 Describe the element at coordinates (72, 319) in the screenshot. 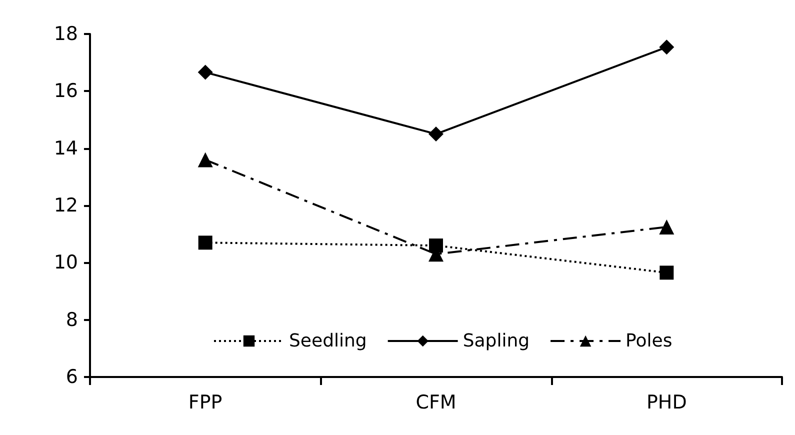

I see `y-tick-label: 8` at that location.